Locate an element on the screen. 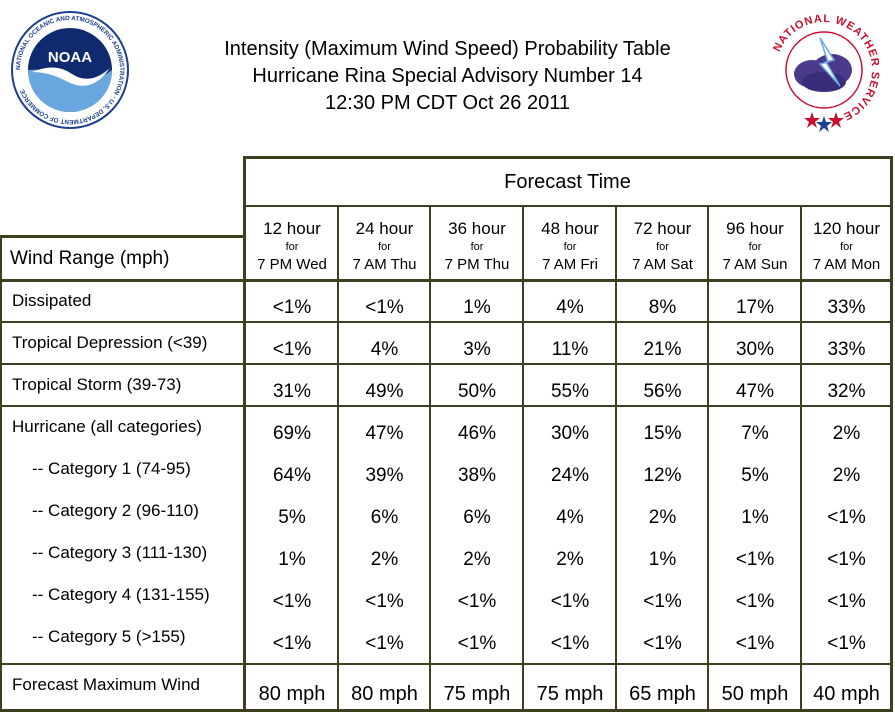  row-label-9: Forecast Maximum Wind is located at coordinates (106, 684).